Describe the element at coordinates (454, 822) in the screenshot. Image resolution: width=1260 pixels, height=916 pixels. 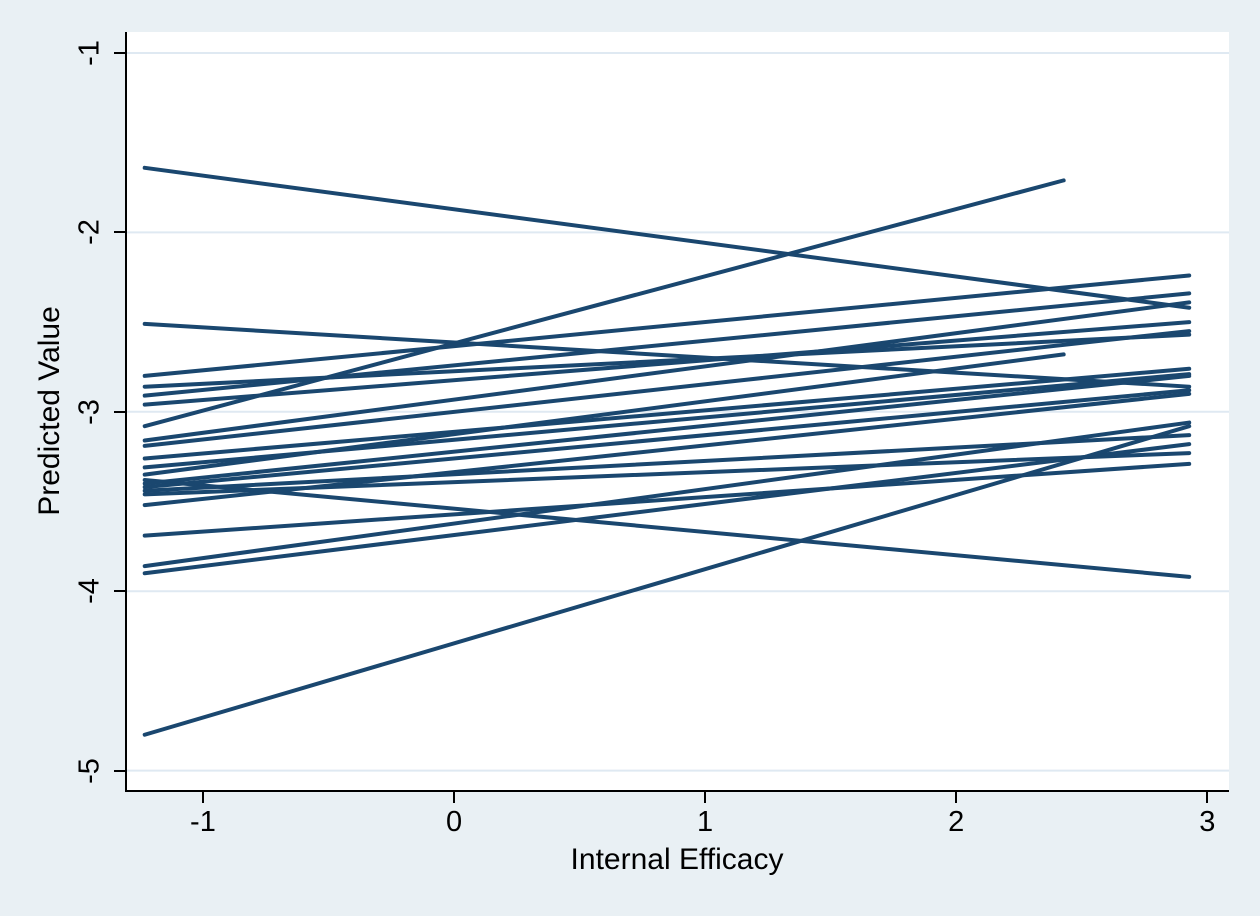
I see `x-tick-label: 0` at that location.